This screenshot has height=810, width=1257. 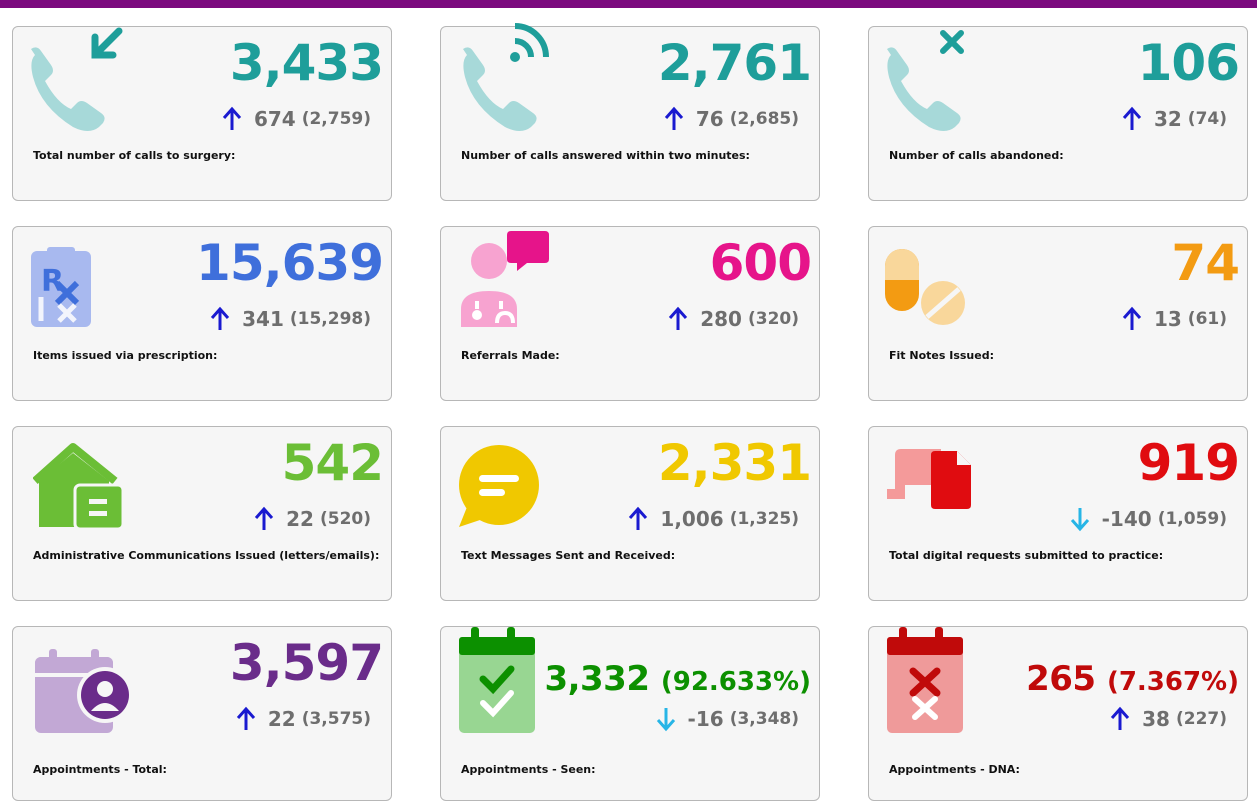 I want to click on previous-value: (3,575), so click(x=336, y=719).